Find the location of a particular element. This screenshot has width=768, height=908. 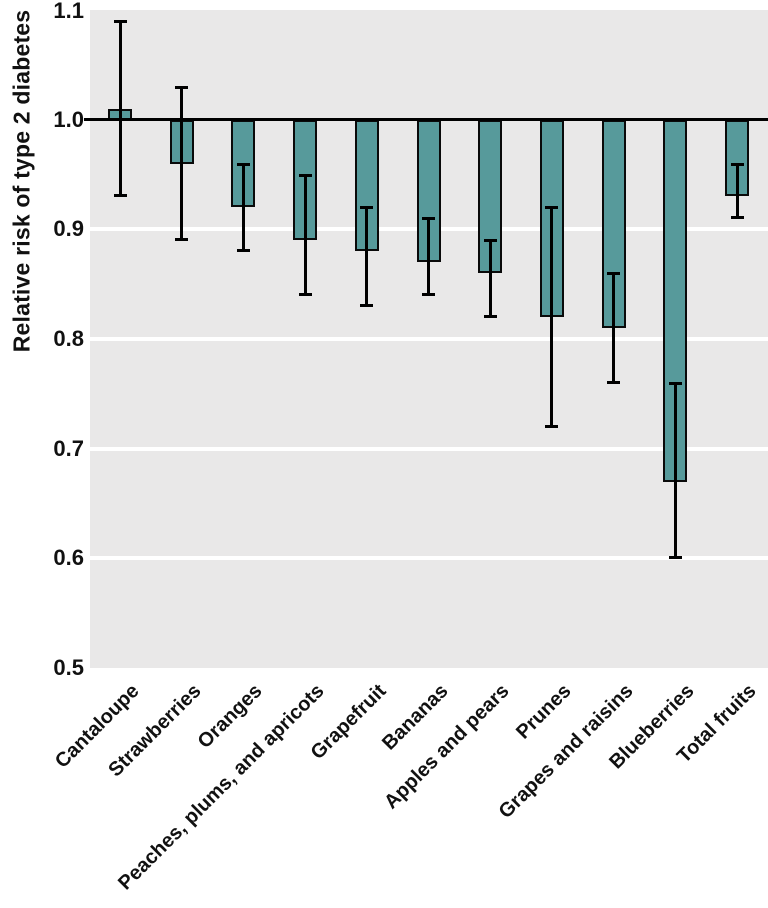

error-cap-top-grapefruit is located at coordinates (367, 208).